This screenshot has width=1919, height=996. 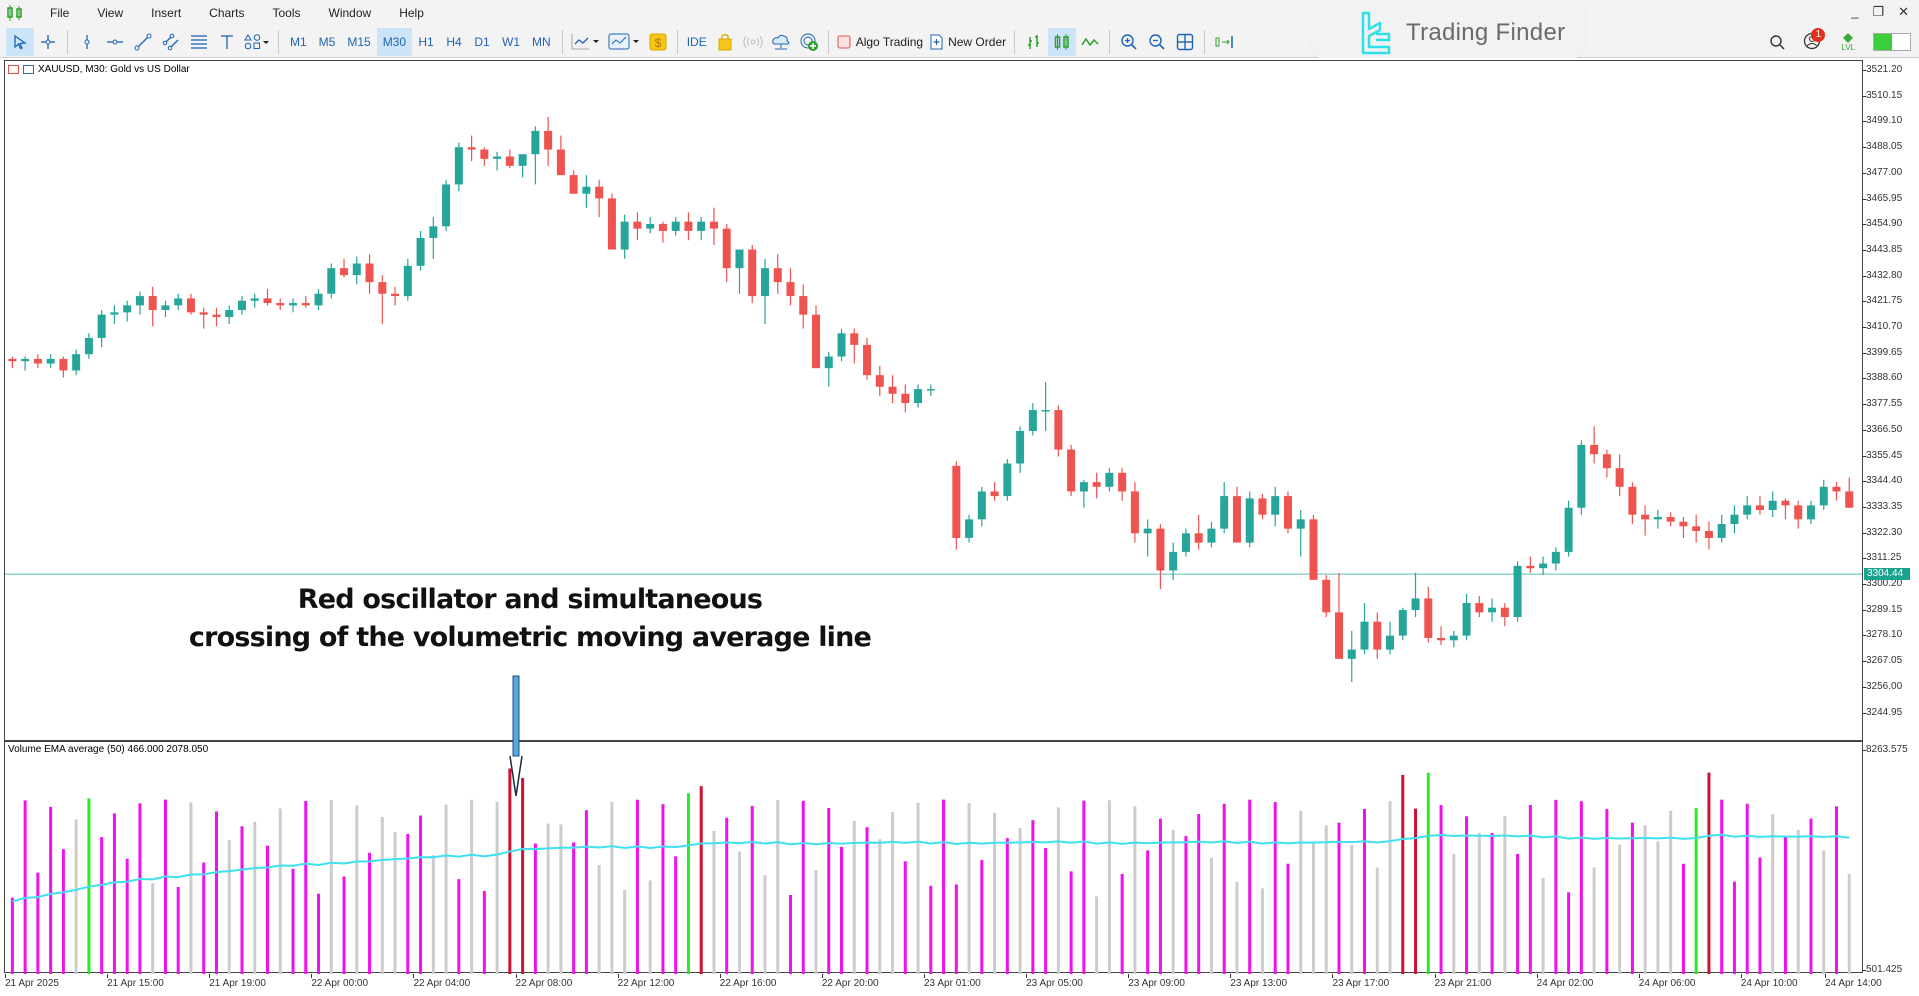 I want to click on channel-tool, so click(x=171, y=42).